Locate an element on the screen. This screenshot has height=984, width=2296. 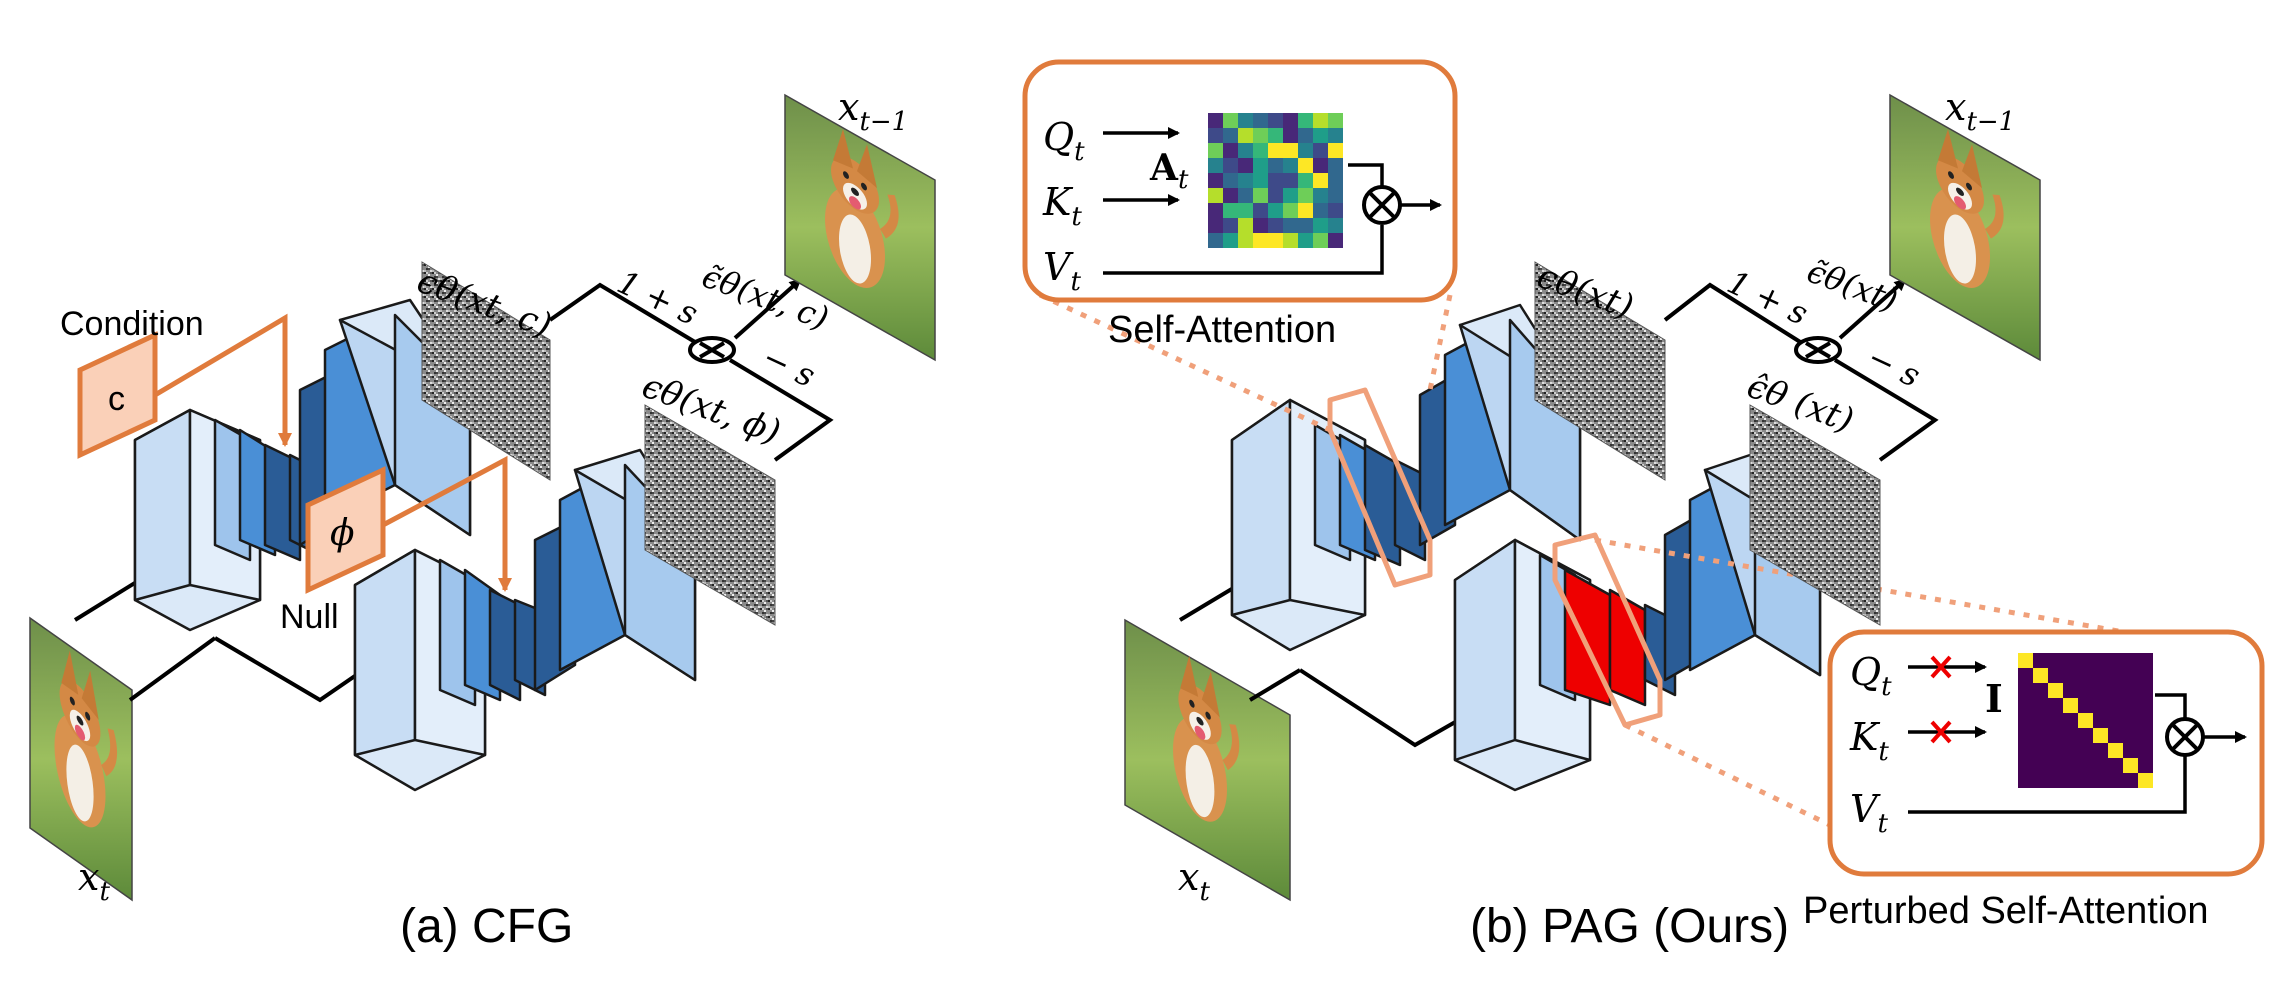
unet-null is located at coordinates (525, 620).